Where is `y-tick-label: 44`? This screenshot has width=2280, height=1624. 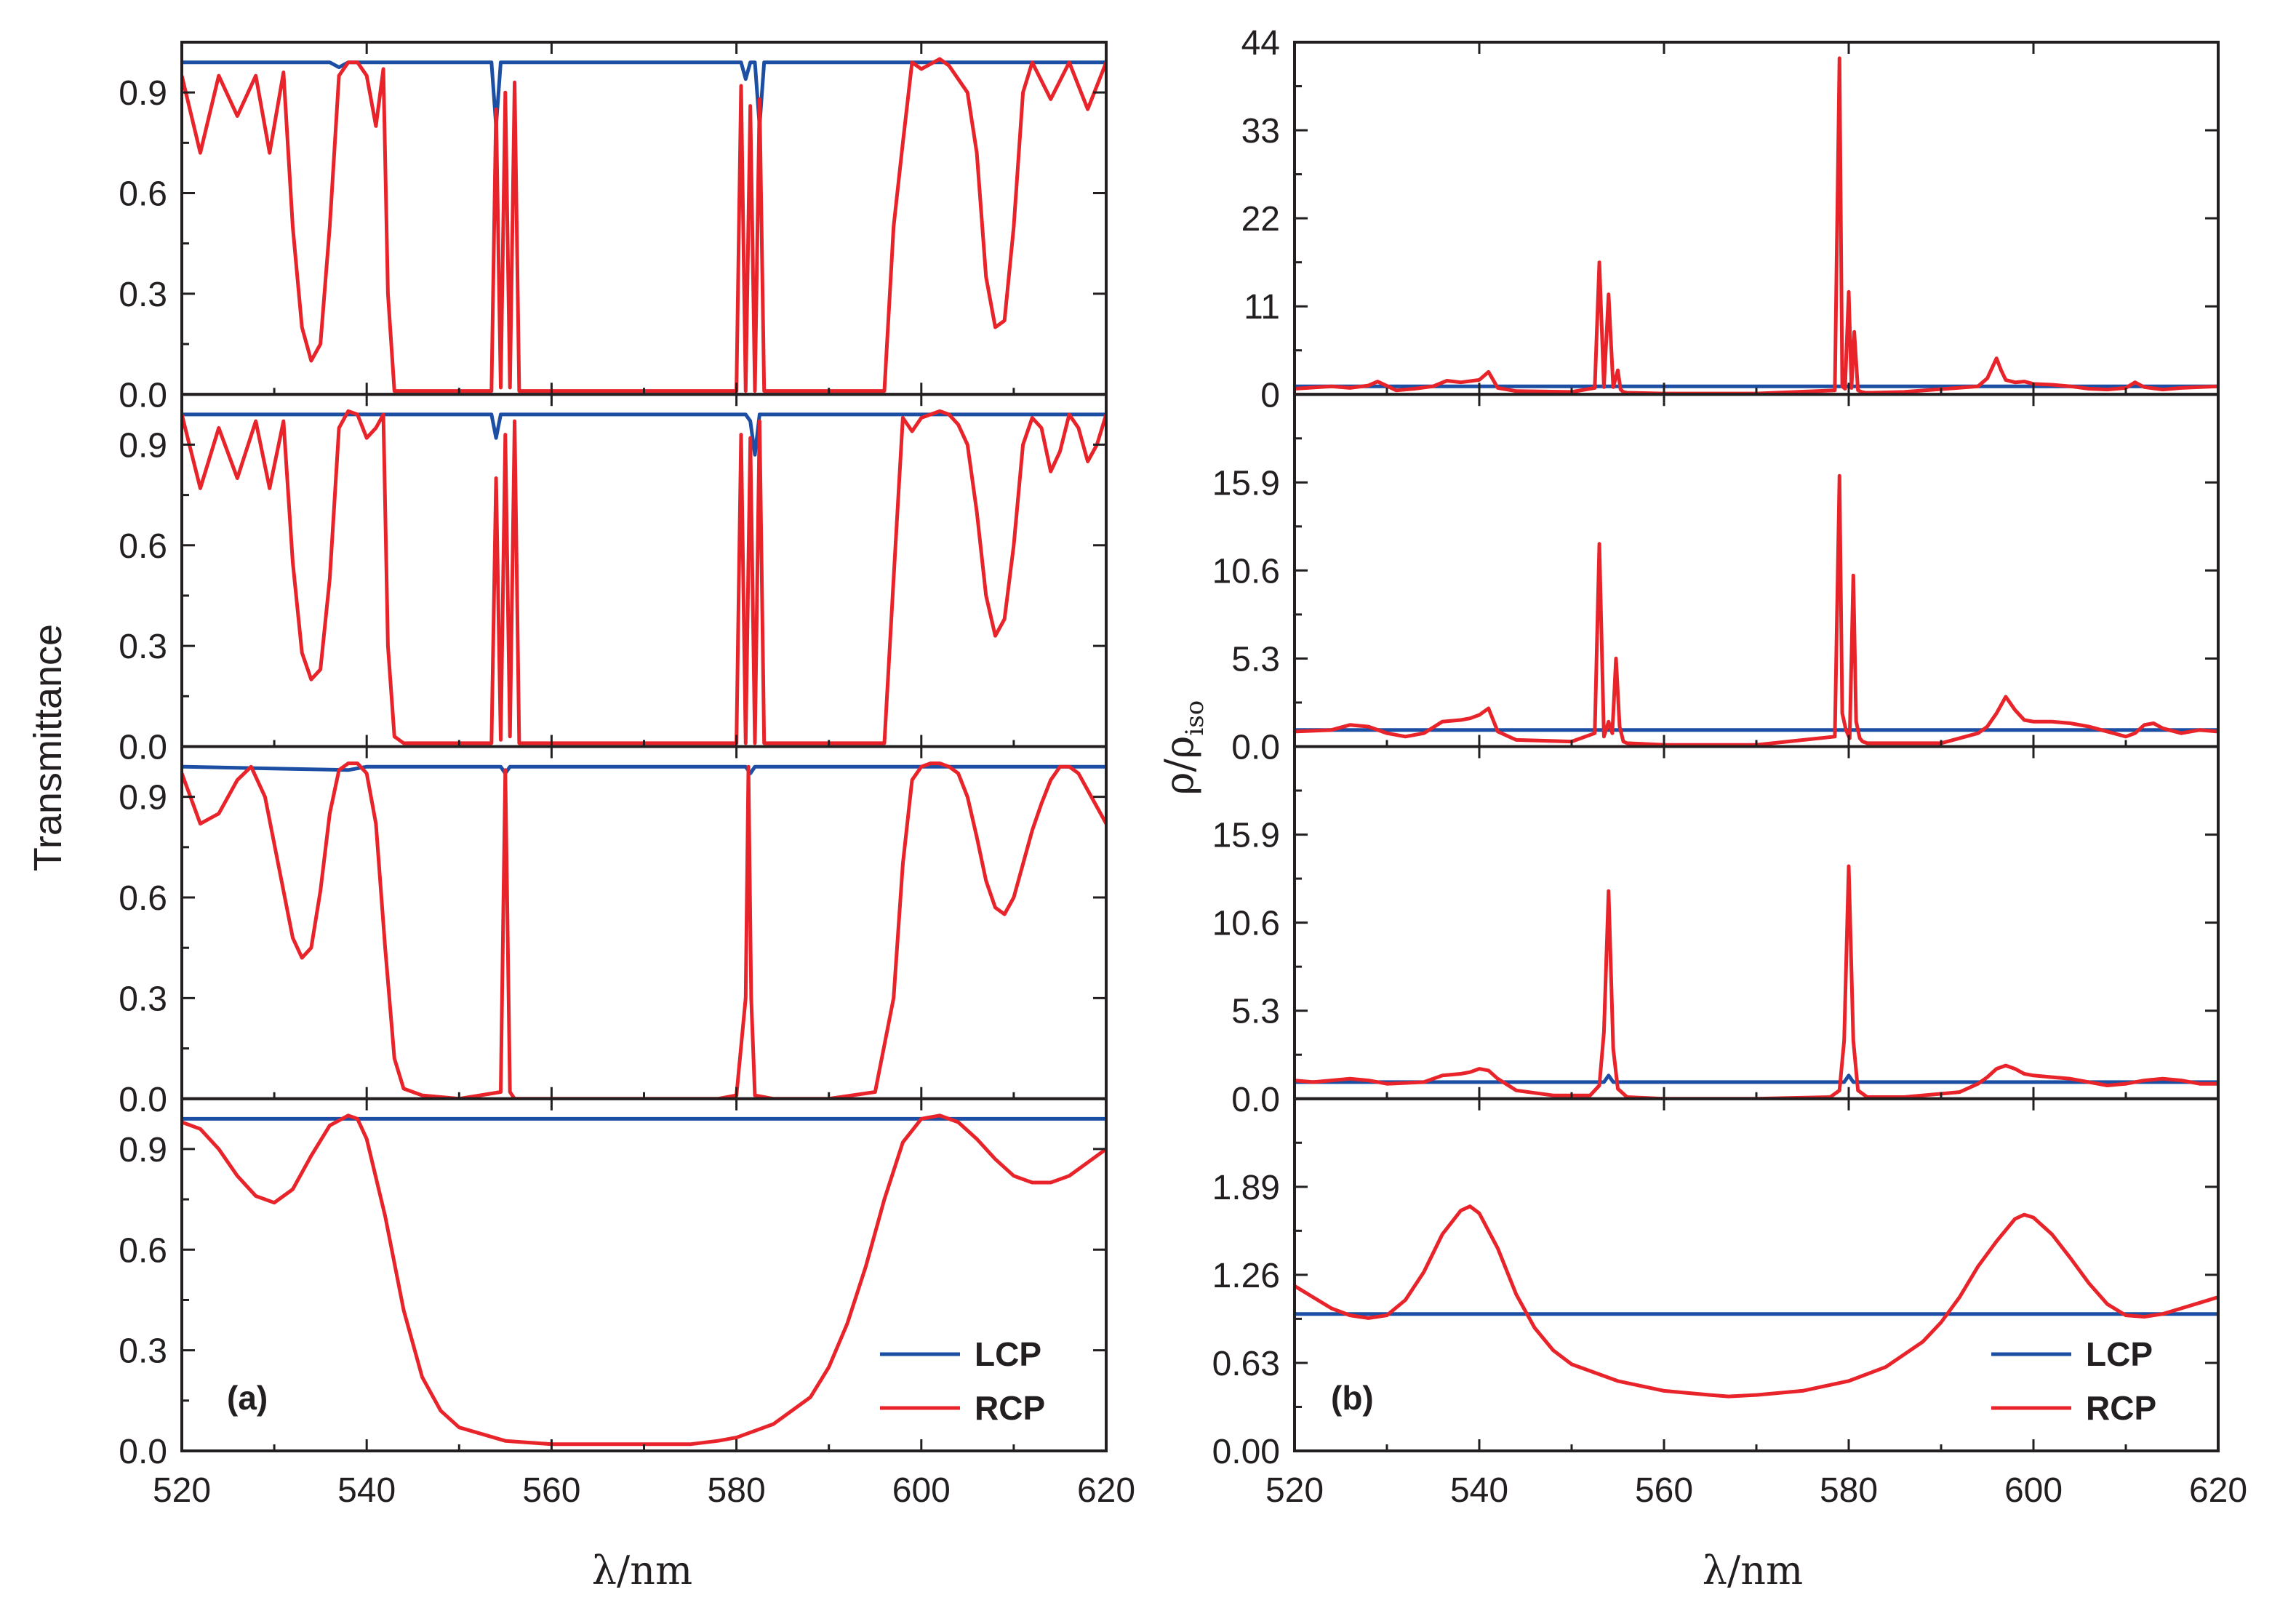
y-tick-label: 44 is located at coordinates (1260, 43).